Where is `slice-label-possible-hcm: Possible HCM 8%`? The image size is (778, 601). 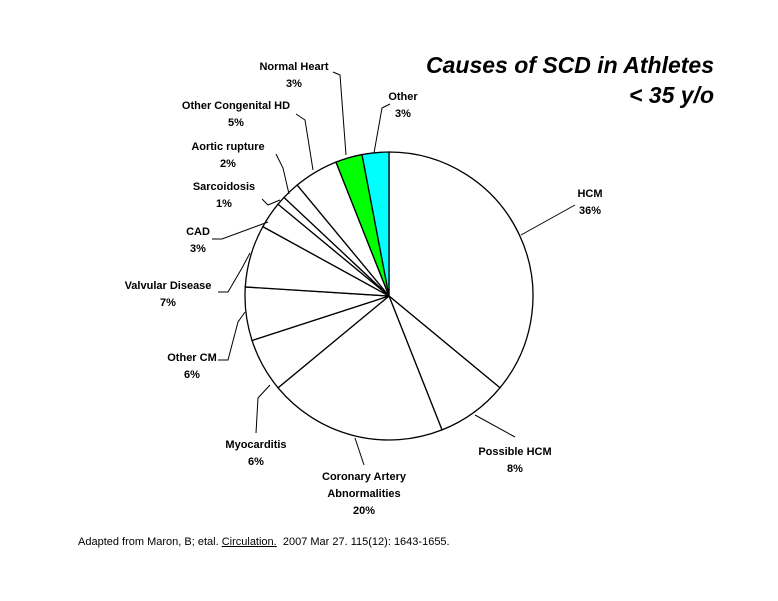
slice-label-possible-hcm: Possible HCM 8% is located at coordinates (514, 460).